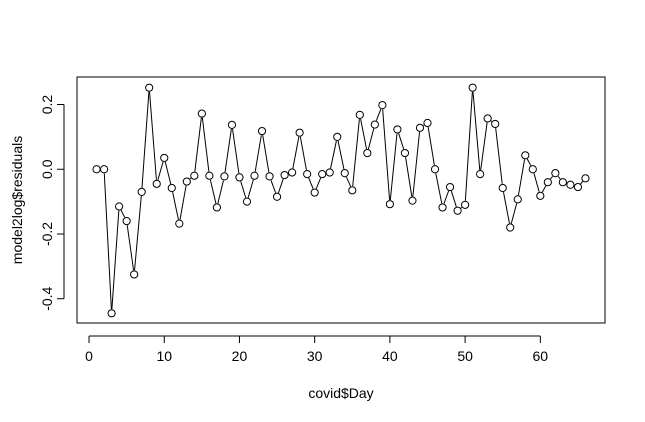  I want to click on x-tick-label: 40, so click(390, 356).